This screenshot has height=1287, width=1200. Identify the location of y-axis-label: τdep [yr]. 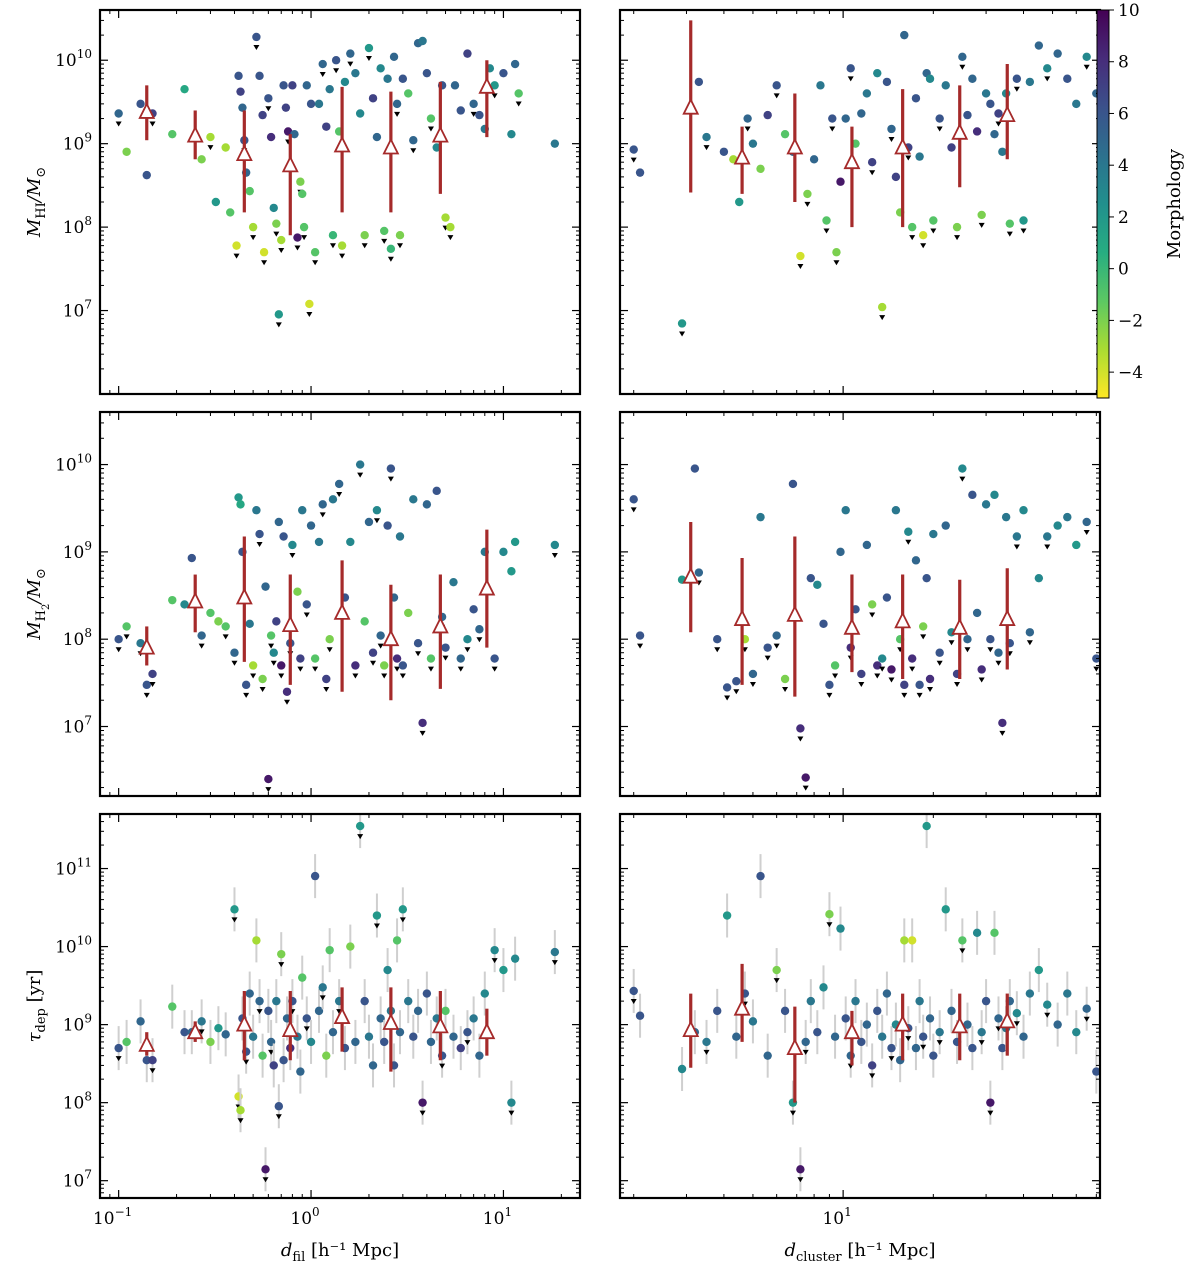
(36, 1006).